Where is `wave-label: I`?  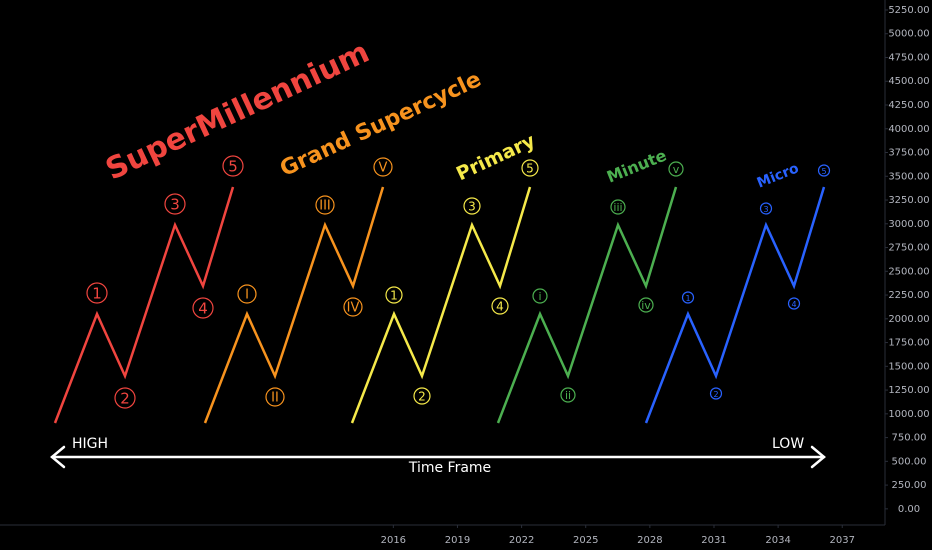 wave-label: I is located at coordinates (247, 295).